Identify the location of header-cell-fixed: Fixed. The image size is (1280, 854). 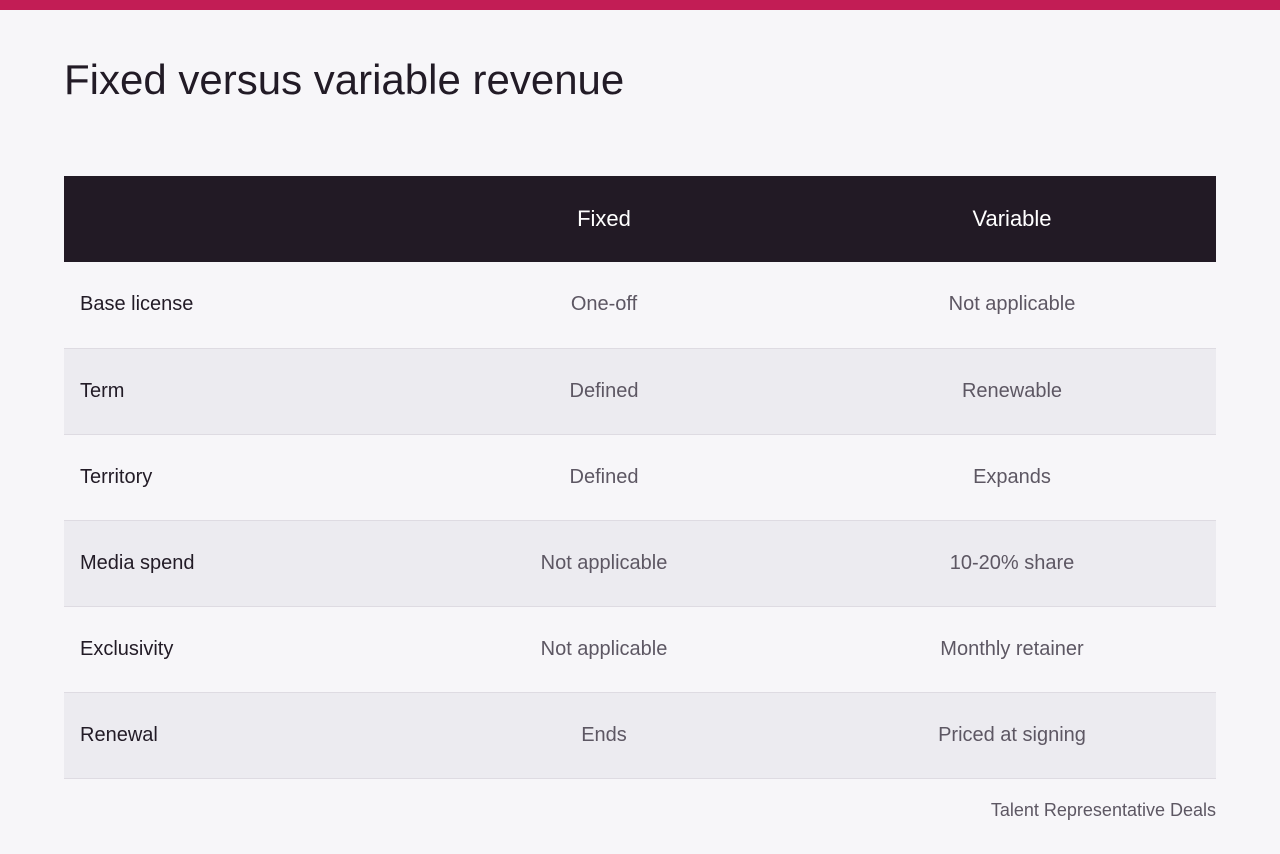
(604, 218).